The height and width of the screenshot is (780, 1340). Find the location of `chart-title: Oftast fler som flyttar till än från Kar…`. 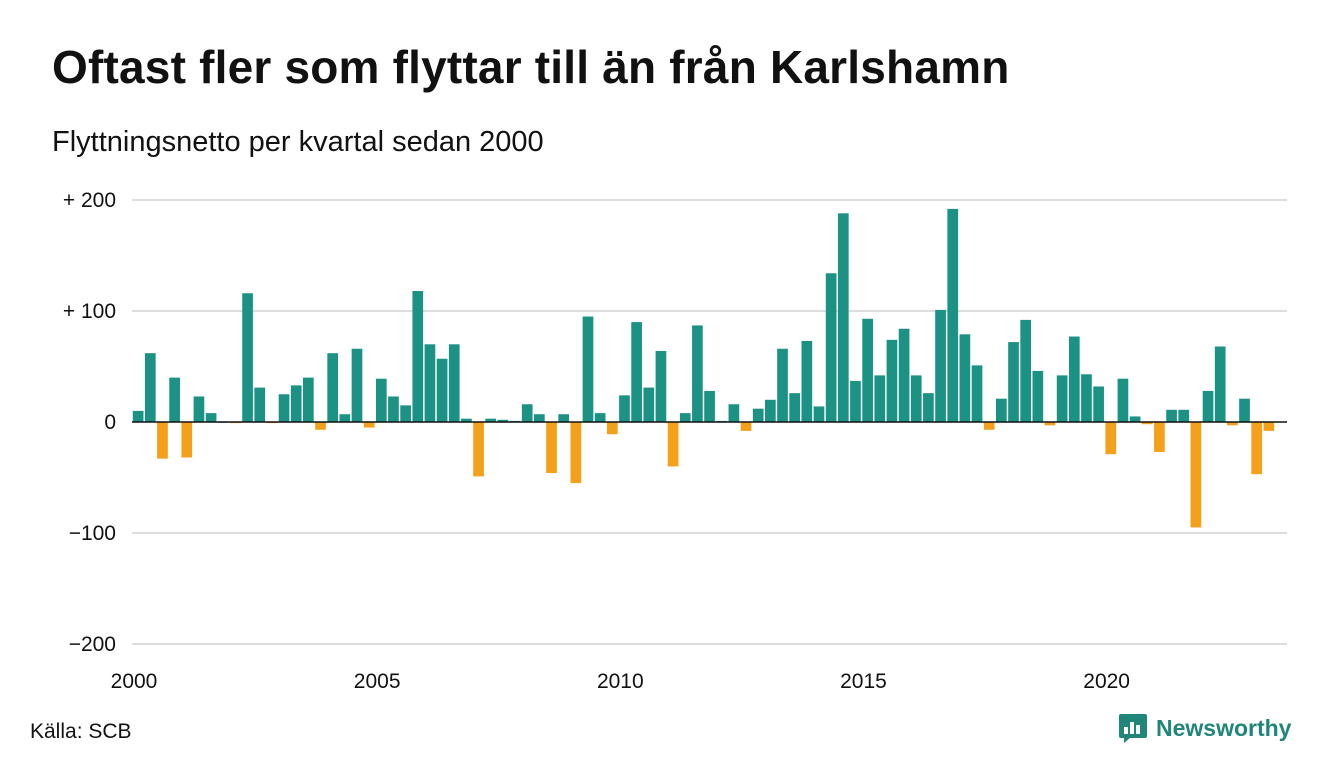

chart-title: Oftast fler som flyttar till än från Kar… is located at coordinates (531, 67).